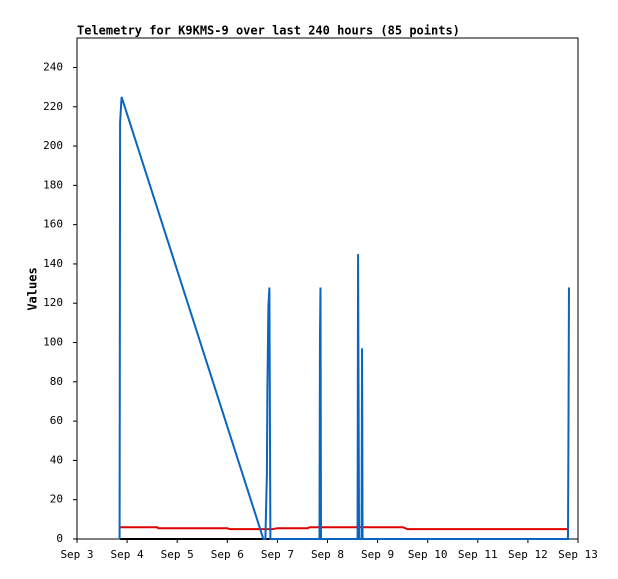 The width and height of the screenshot is (618, 579). I want to click on y-axis-label: Values, so click(33, 288).